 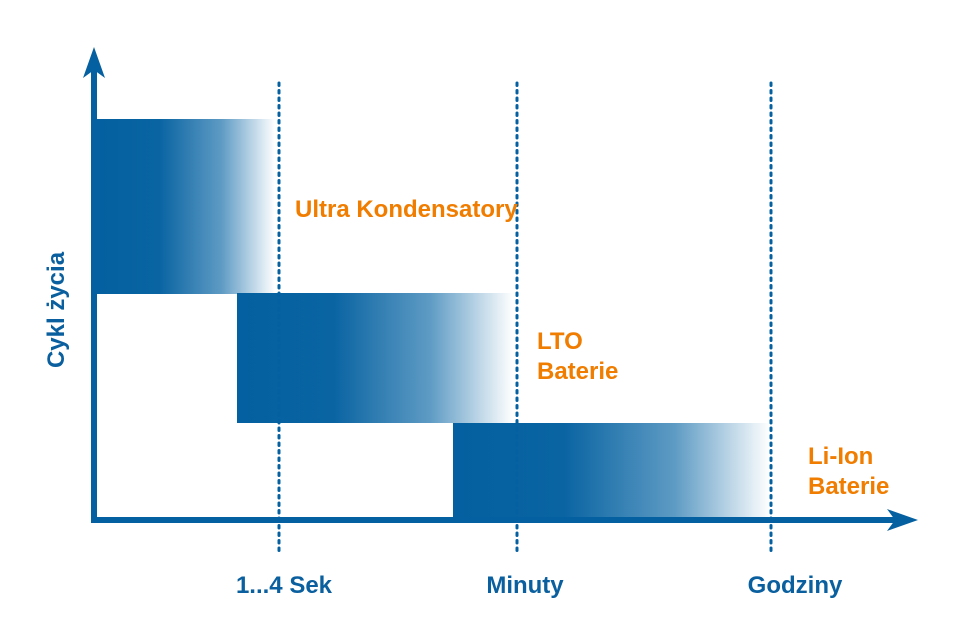 I want to click on bar-li-ion-baterie, so click(x=611, y=470).